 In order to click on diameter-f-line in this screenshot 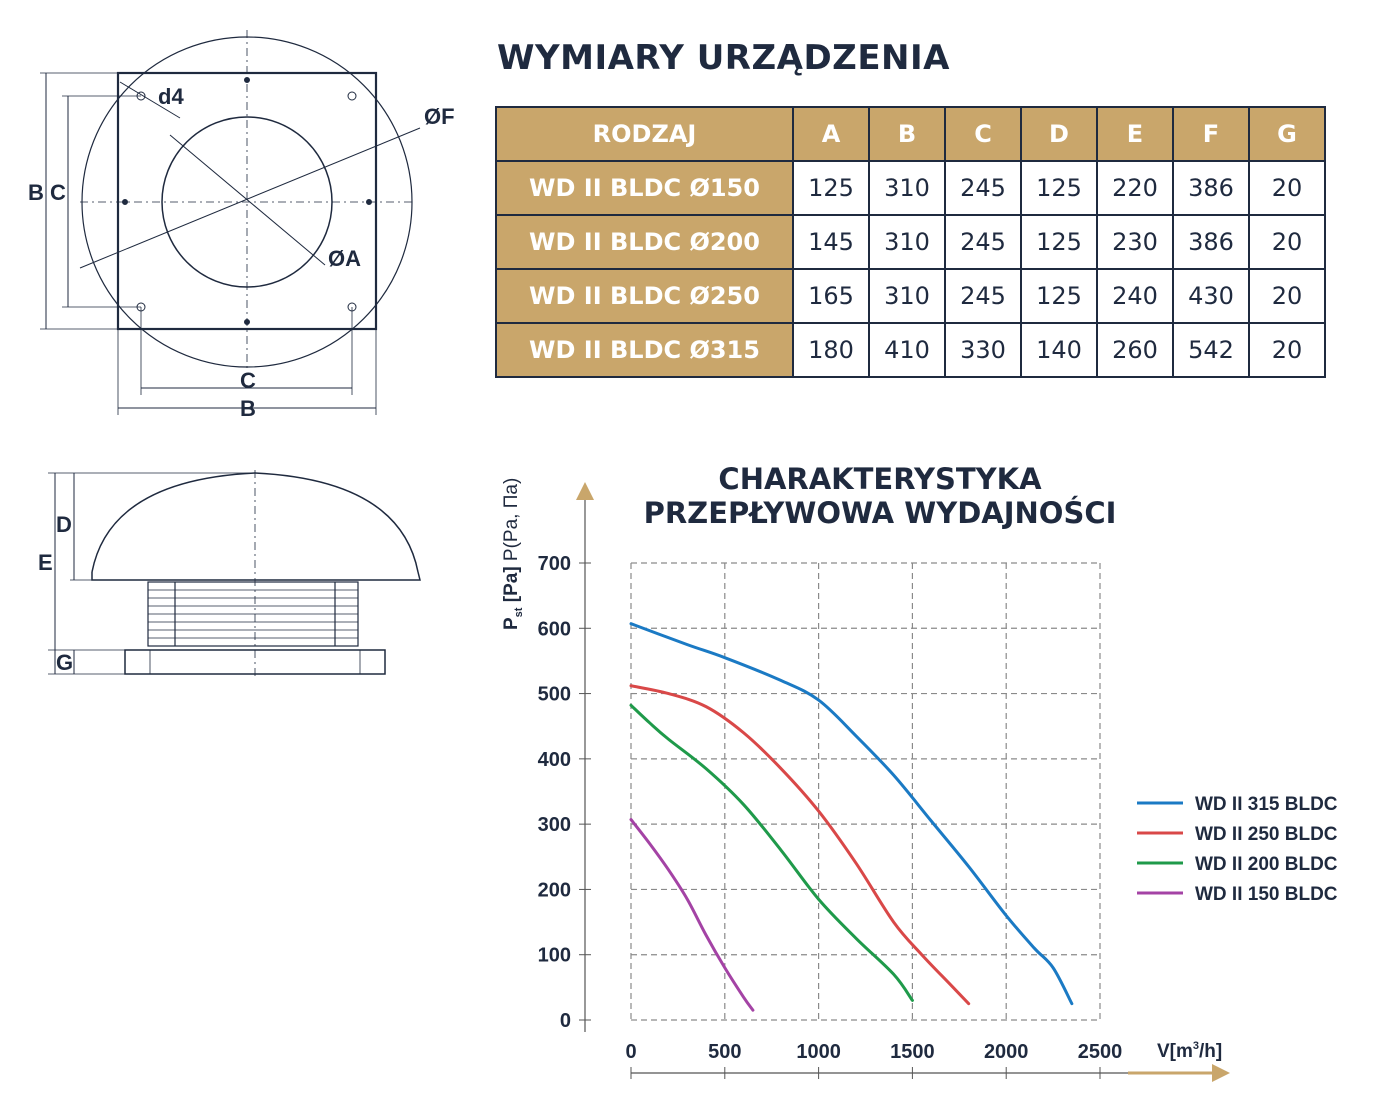, I will do `click(250, 198)`.